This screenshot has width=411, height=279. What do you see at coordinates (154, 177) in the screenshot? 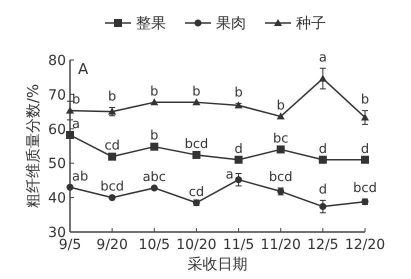
I see `annotation: abc` at bounding box center [154, 177].